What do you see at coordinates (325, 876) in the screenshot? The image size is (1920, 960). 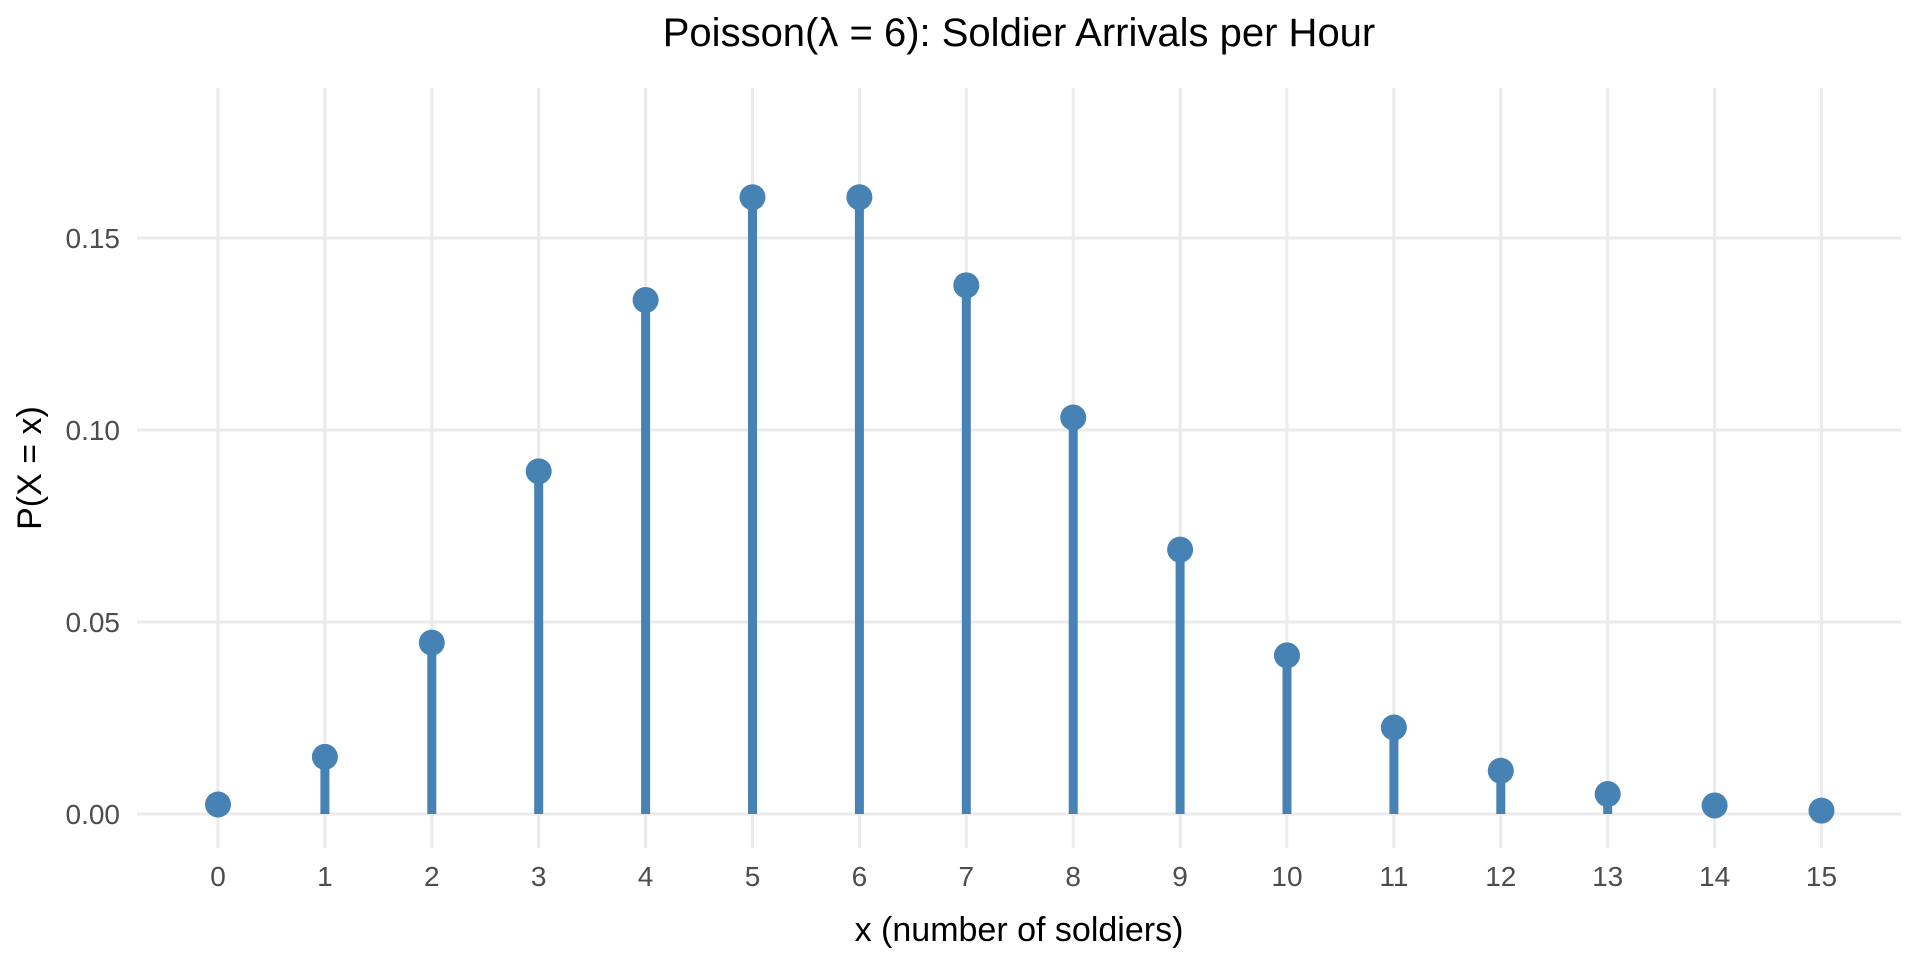 I see `x-tick-label: 1` at bounding box center [325, 876].